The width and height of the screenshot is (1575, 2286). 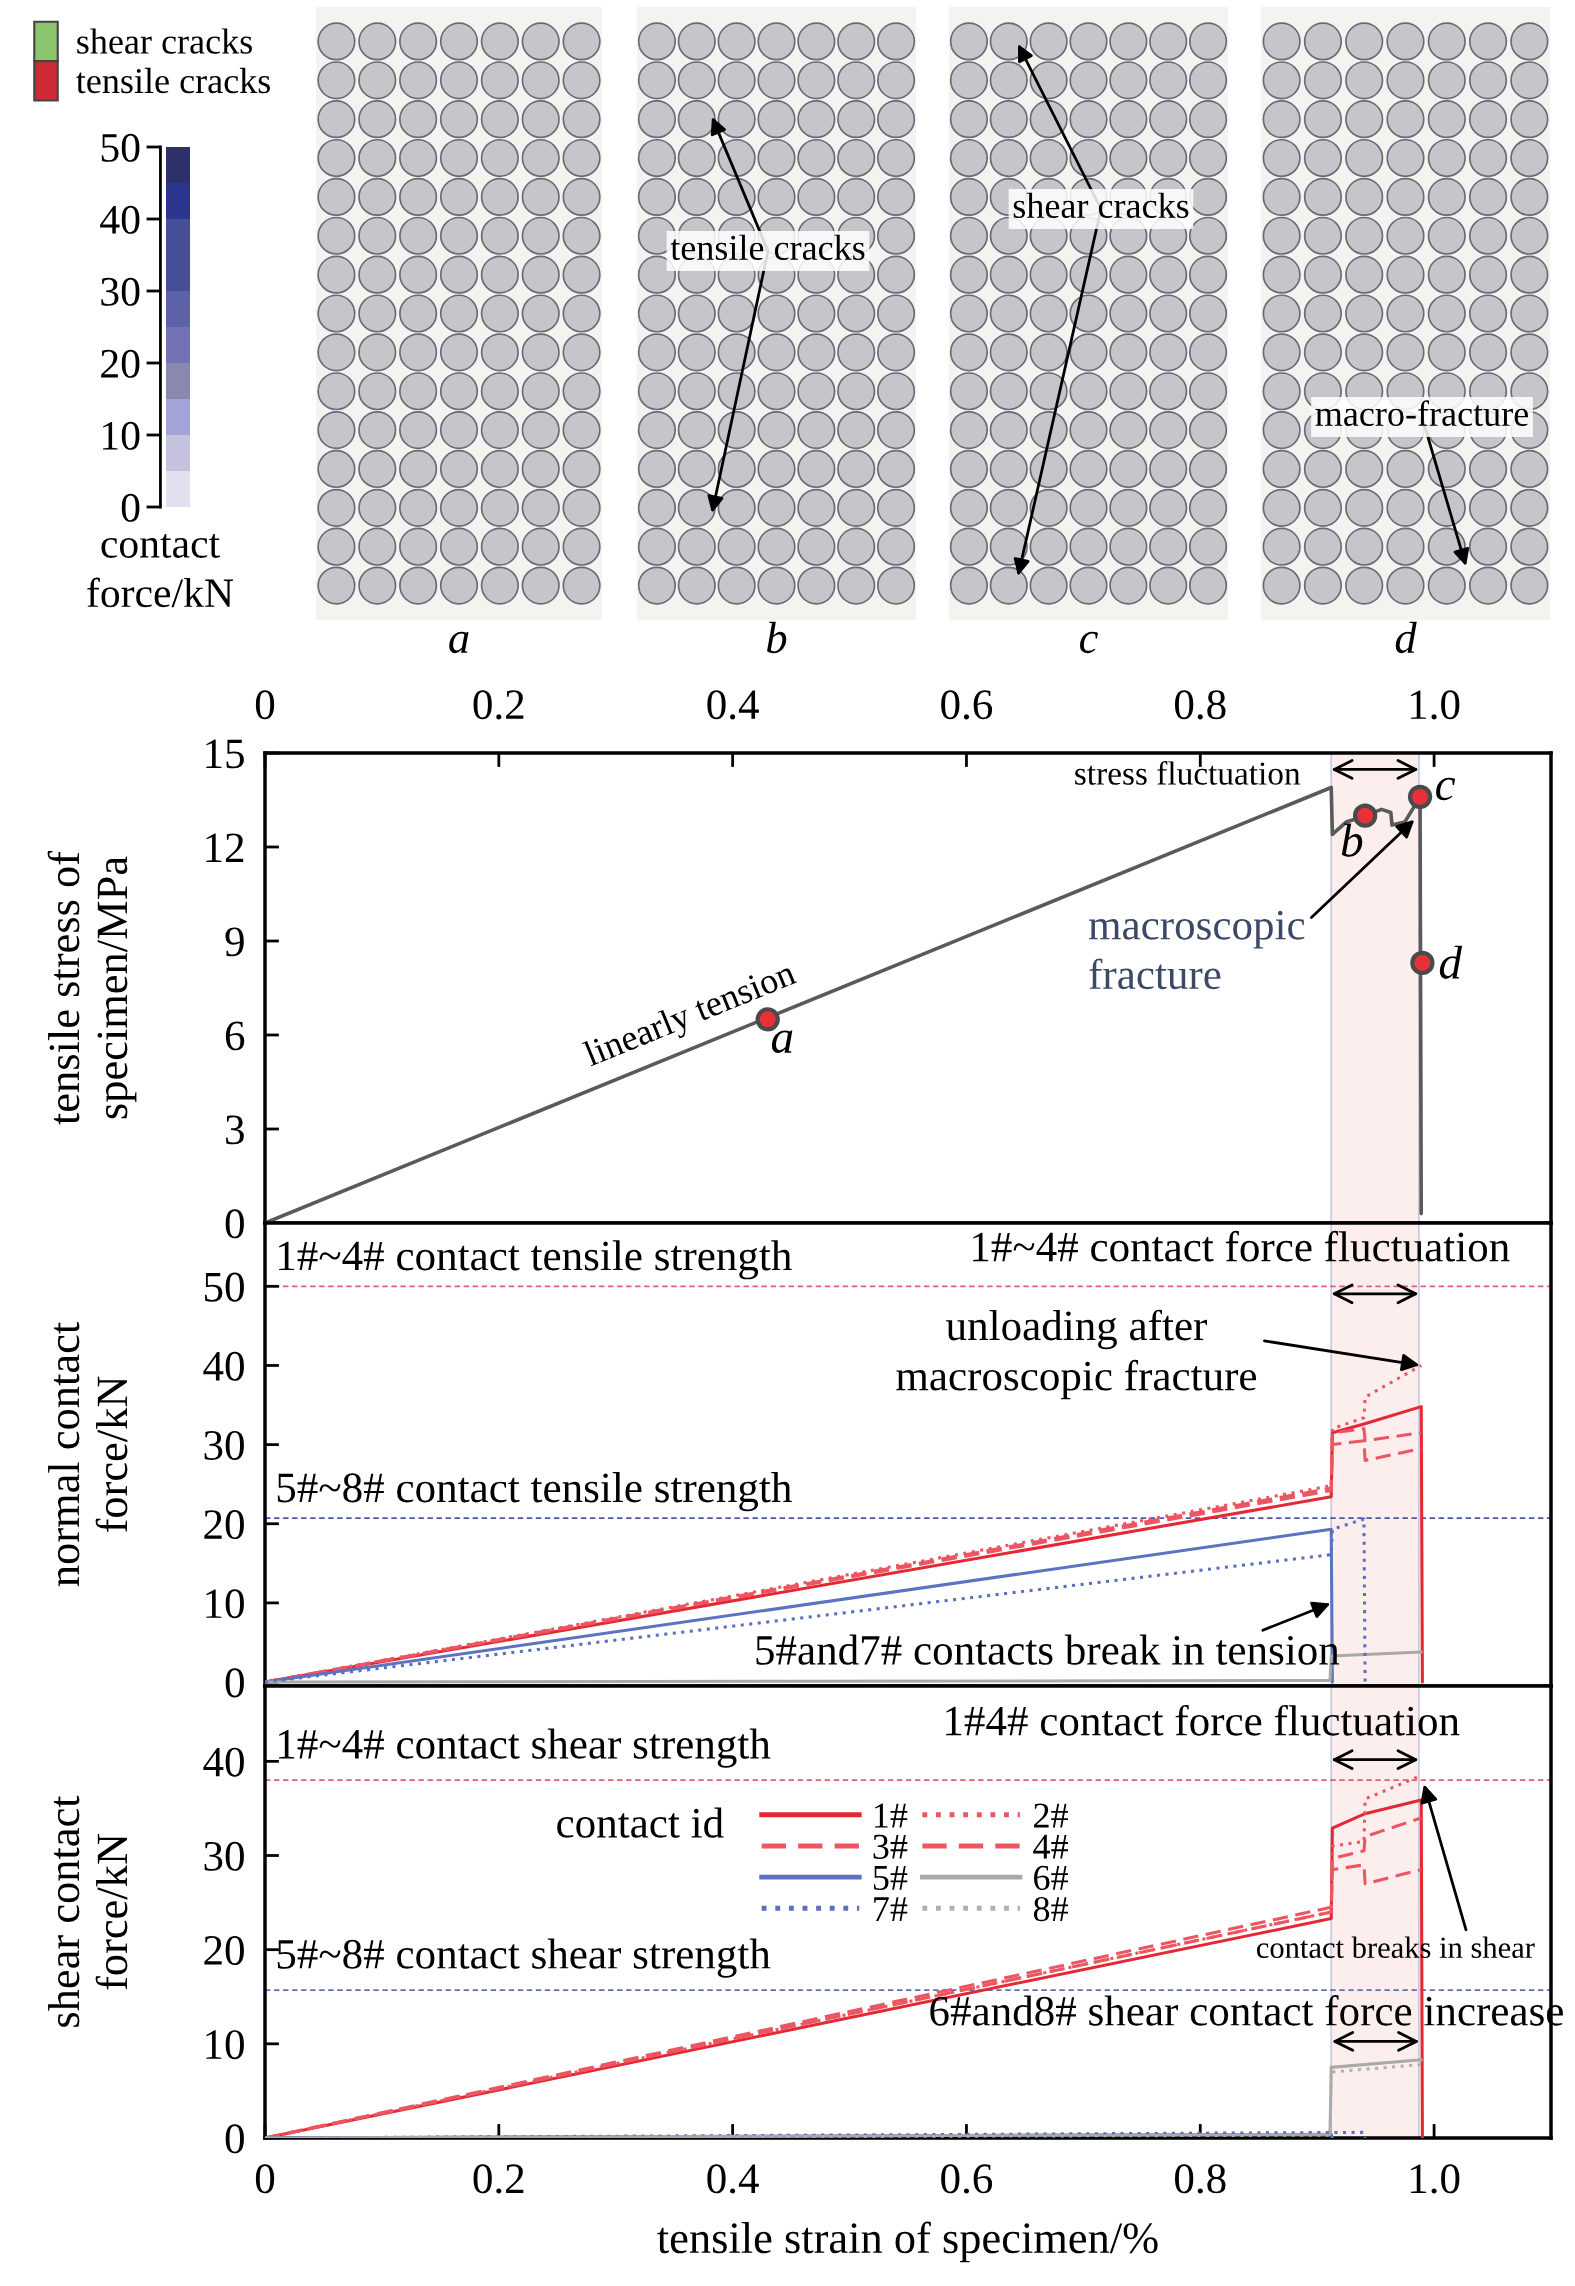 I want to click on legend-label: 5#, so click(x=890, y=1878).